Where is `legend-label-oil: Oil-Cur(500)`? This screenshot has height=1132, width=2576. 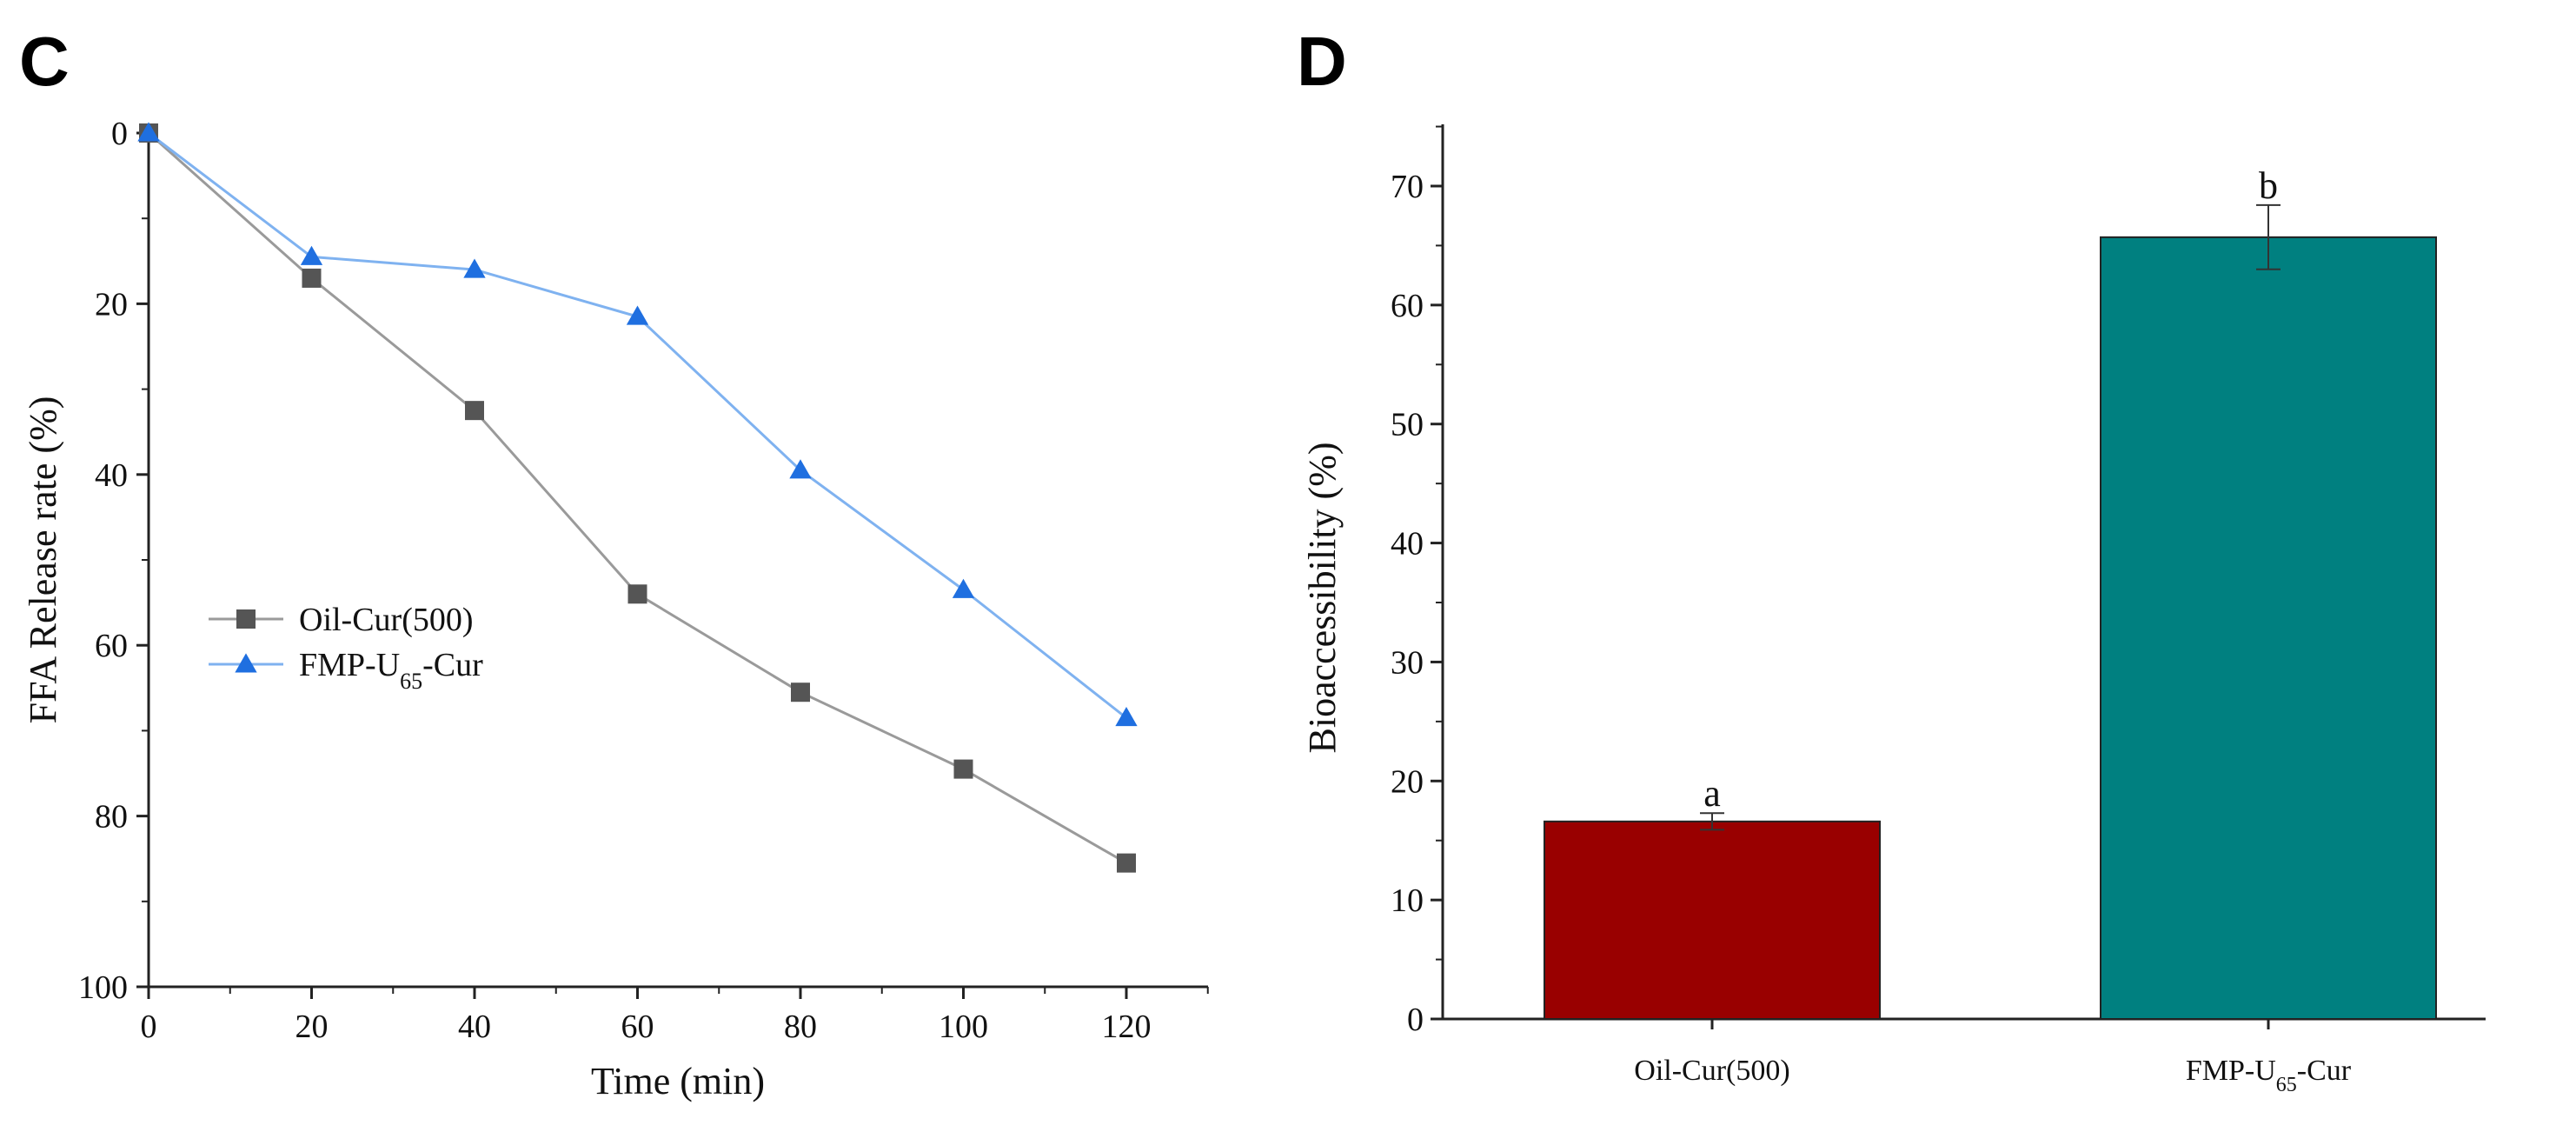
legend-label-oil: Oil-Cur(500) is located at coordinates (386, 620).